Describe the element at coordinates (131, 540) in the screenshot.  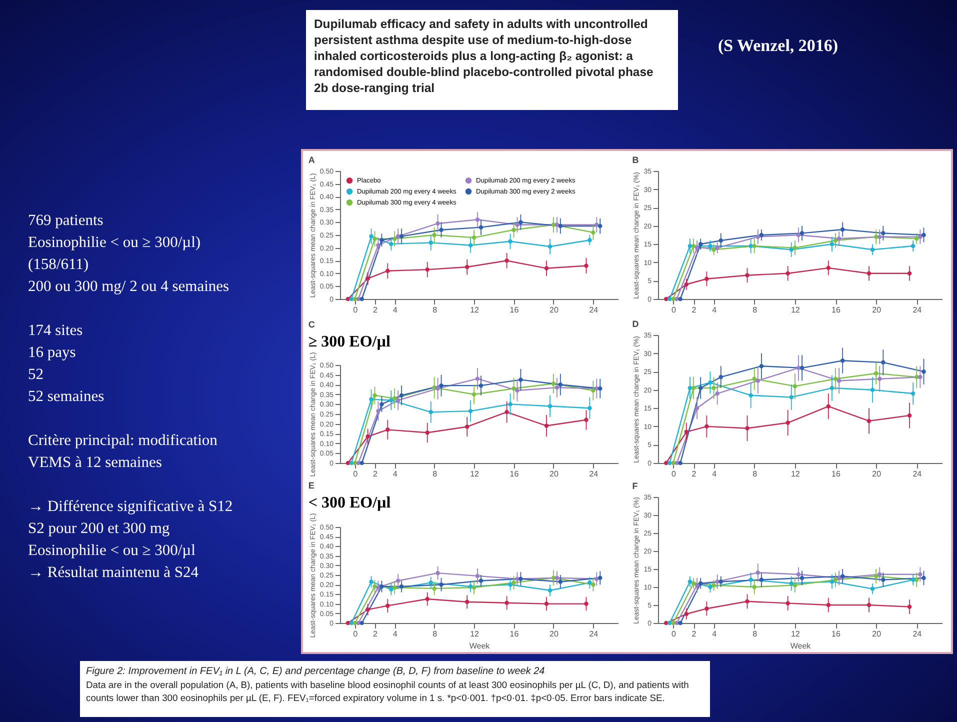
I see `text: → Différence significative à S12 S2 pour 200 et 300 mg Eosinophilie < ou ≥ 300/µl → Résultat maintenu à S24` at that location.